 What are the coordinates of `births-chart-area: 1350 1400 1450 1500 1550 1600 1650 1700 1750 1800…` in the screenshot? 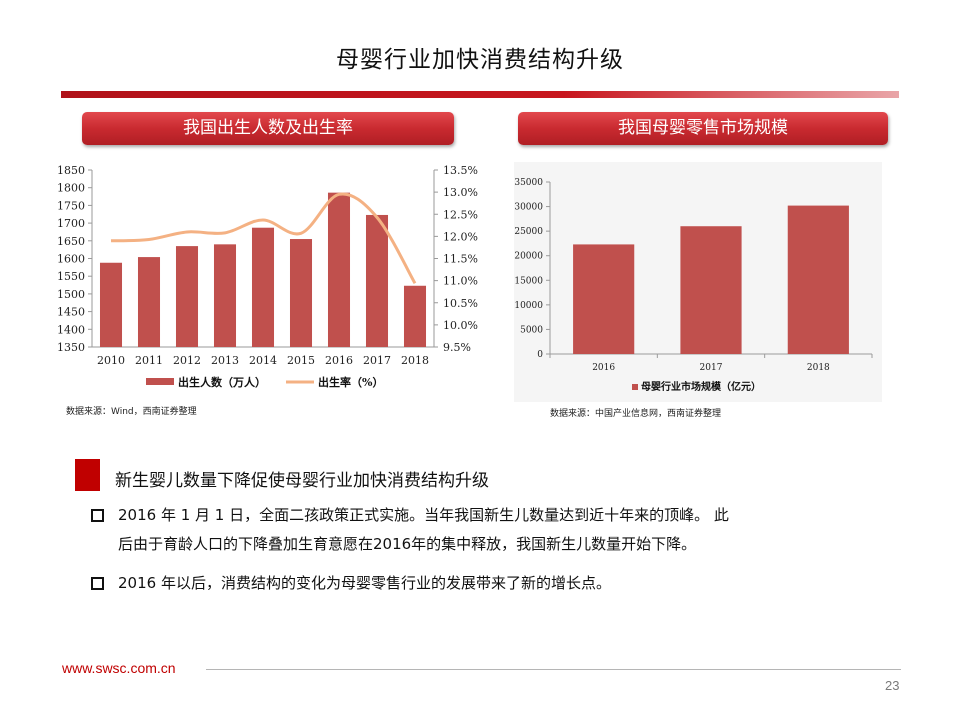 It's located at (270, 279).